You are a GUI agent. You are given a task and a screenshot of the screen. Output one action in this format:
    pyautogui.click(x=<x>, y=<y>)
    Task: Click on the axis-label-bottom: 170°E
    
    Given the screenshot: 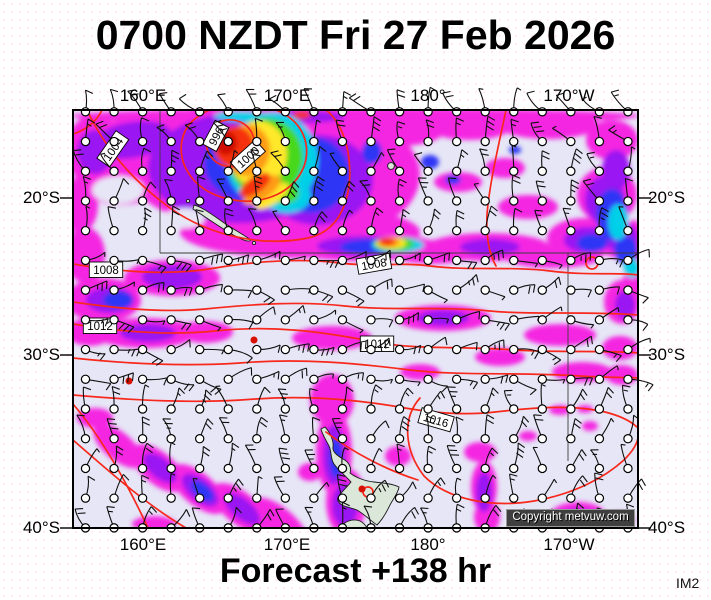 What is the action you would take?
    pyautogui.click(x=287, y=544)
    